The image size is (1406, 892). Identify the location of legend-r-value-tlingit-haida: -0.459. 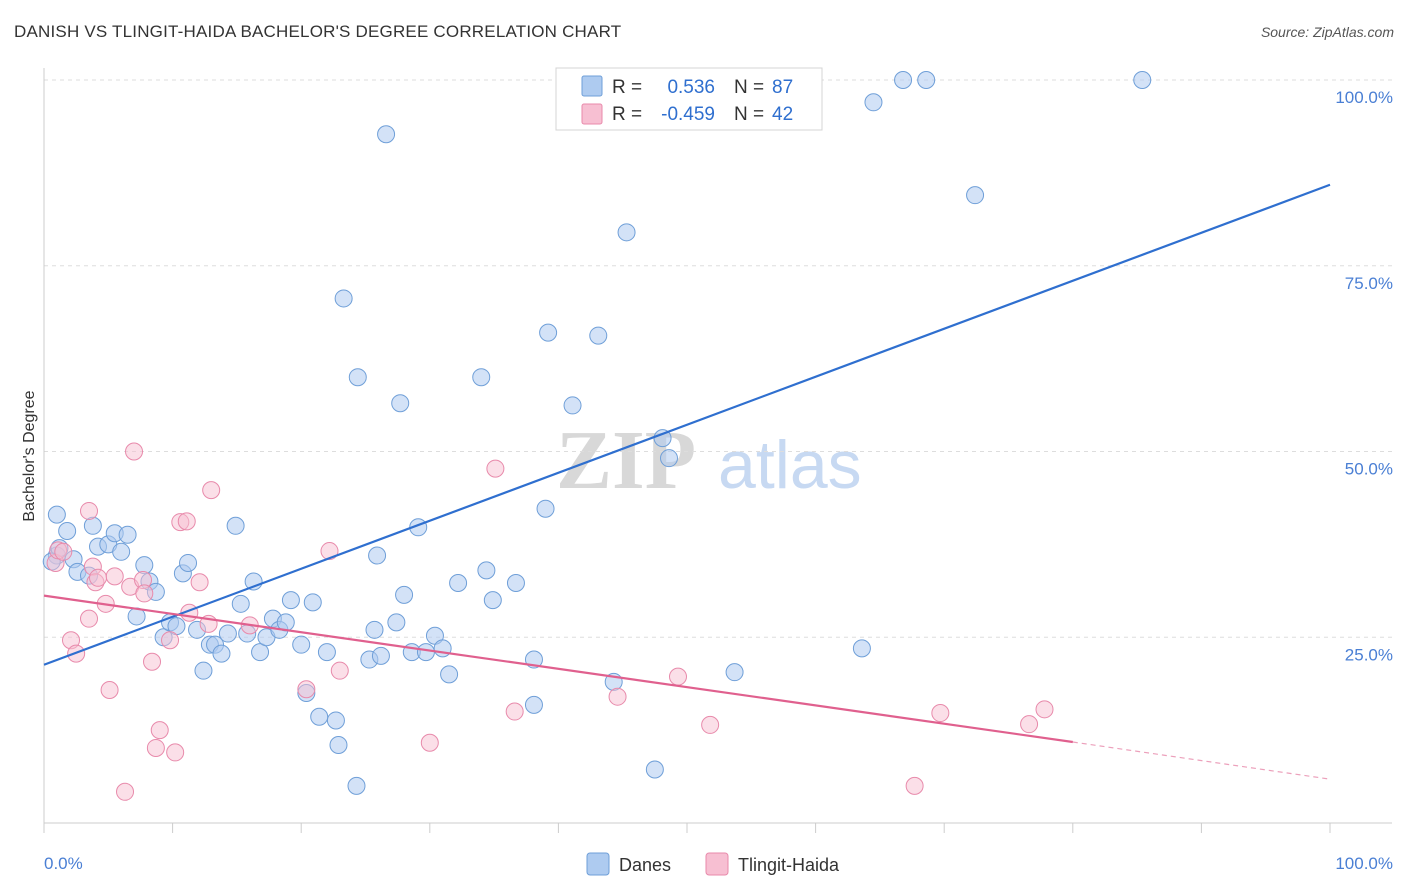
(688, 114).